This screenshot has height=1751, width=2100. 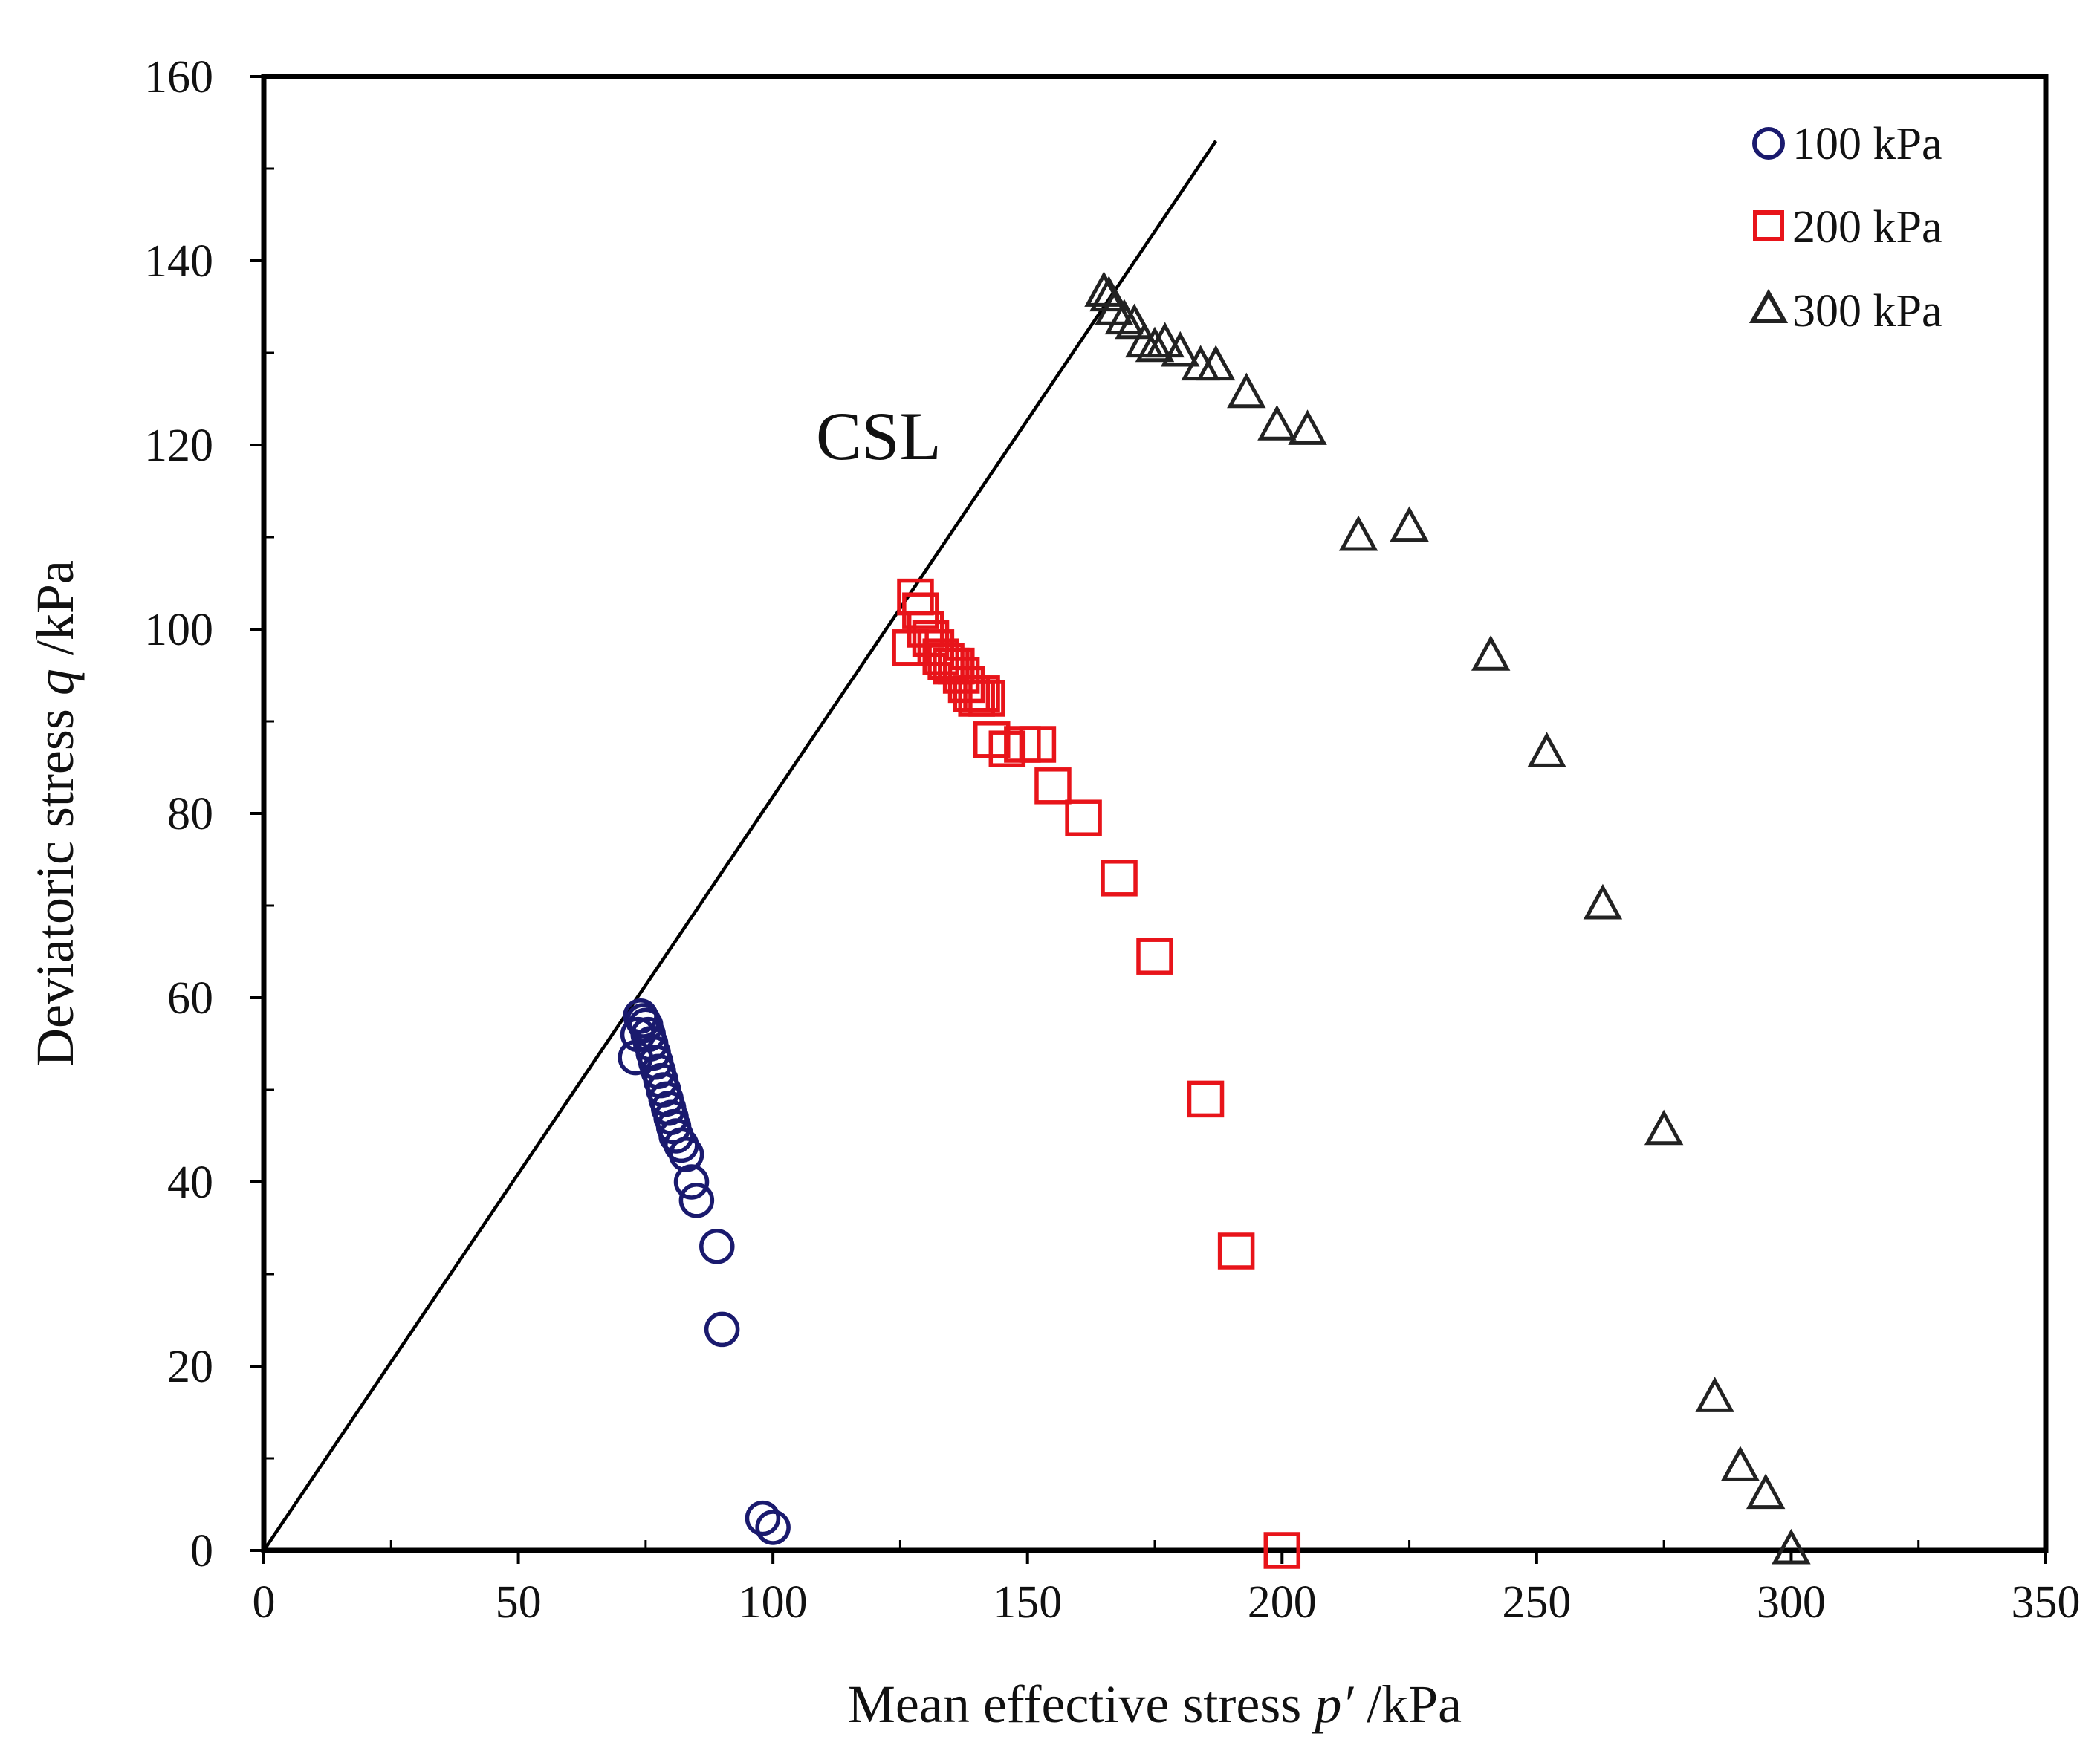 I want to click on x-tick-label: 200, so click(x=1282, y=1602).